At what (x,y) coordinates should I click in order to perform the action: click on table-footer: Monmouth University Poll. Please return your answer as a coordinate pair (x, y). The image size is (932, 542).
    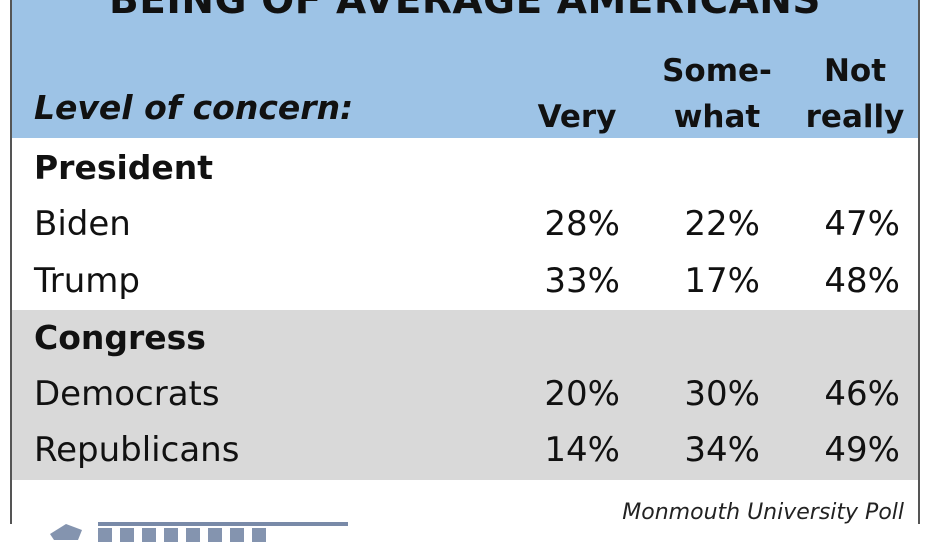
    Looking at the image, I should click on (465, 502).